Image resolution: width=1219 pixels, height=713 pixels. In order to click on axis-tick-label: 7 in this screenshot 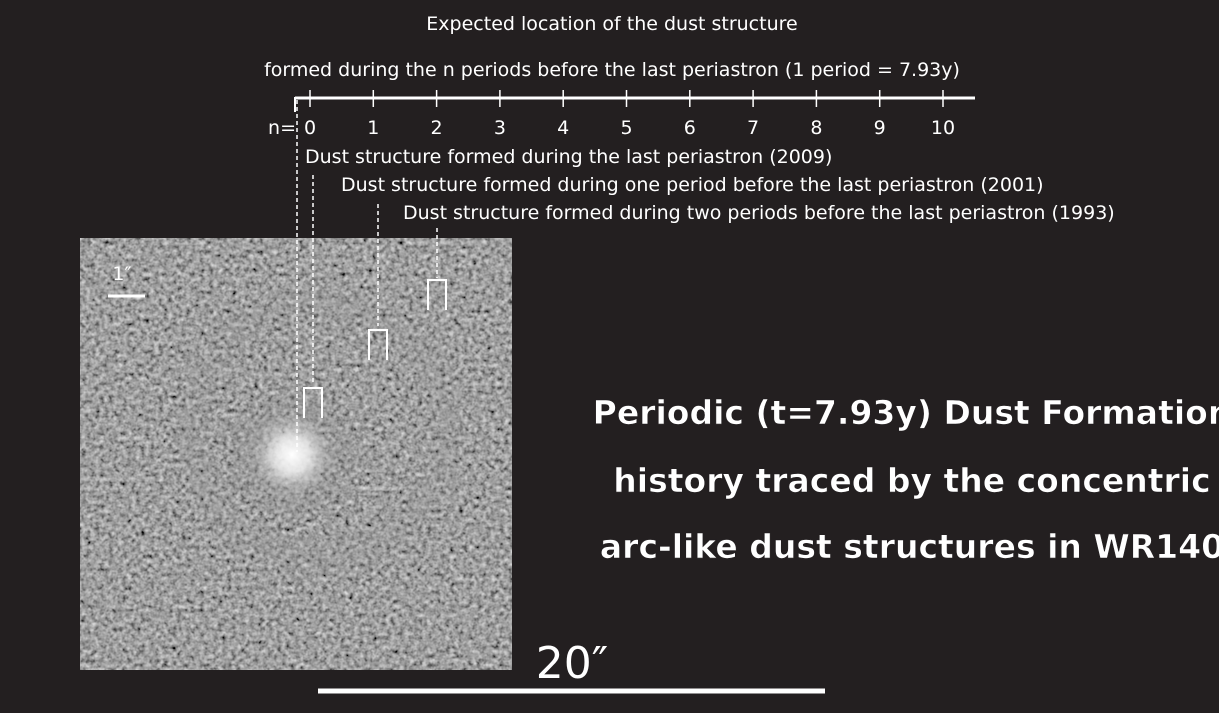, I will do `click(753, 128)`.